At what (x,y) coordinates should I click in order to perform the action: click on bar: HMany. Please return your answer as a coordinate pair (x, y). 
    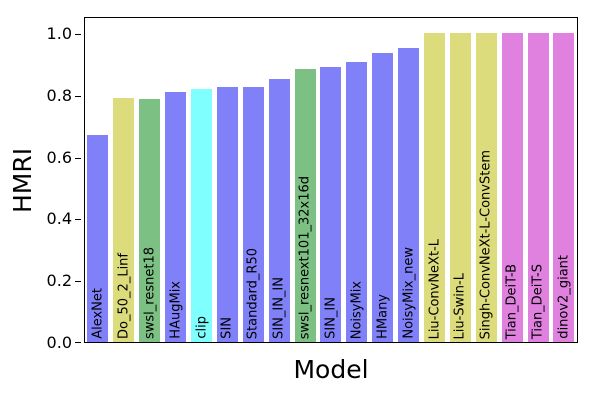
    Looking at the image, I should click on (383, 197).